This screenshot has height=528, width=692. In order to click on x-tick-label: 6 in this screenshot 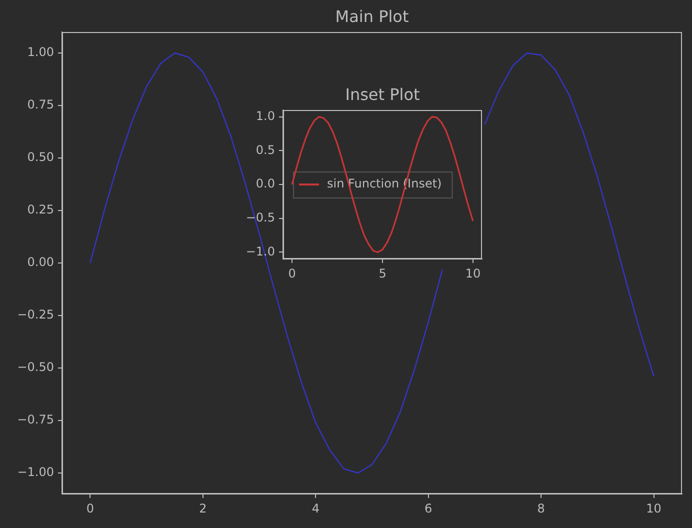, I will do `click(428, 508)`.